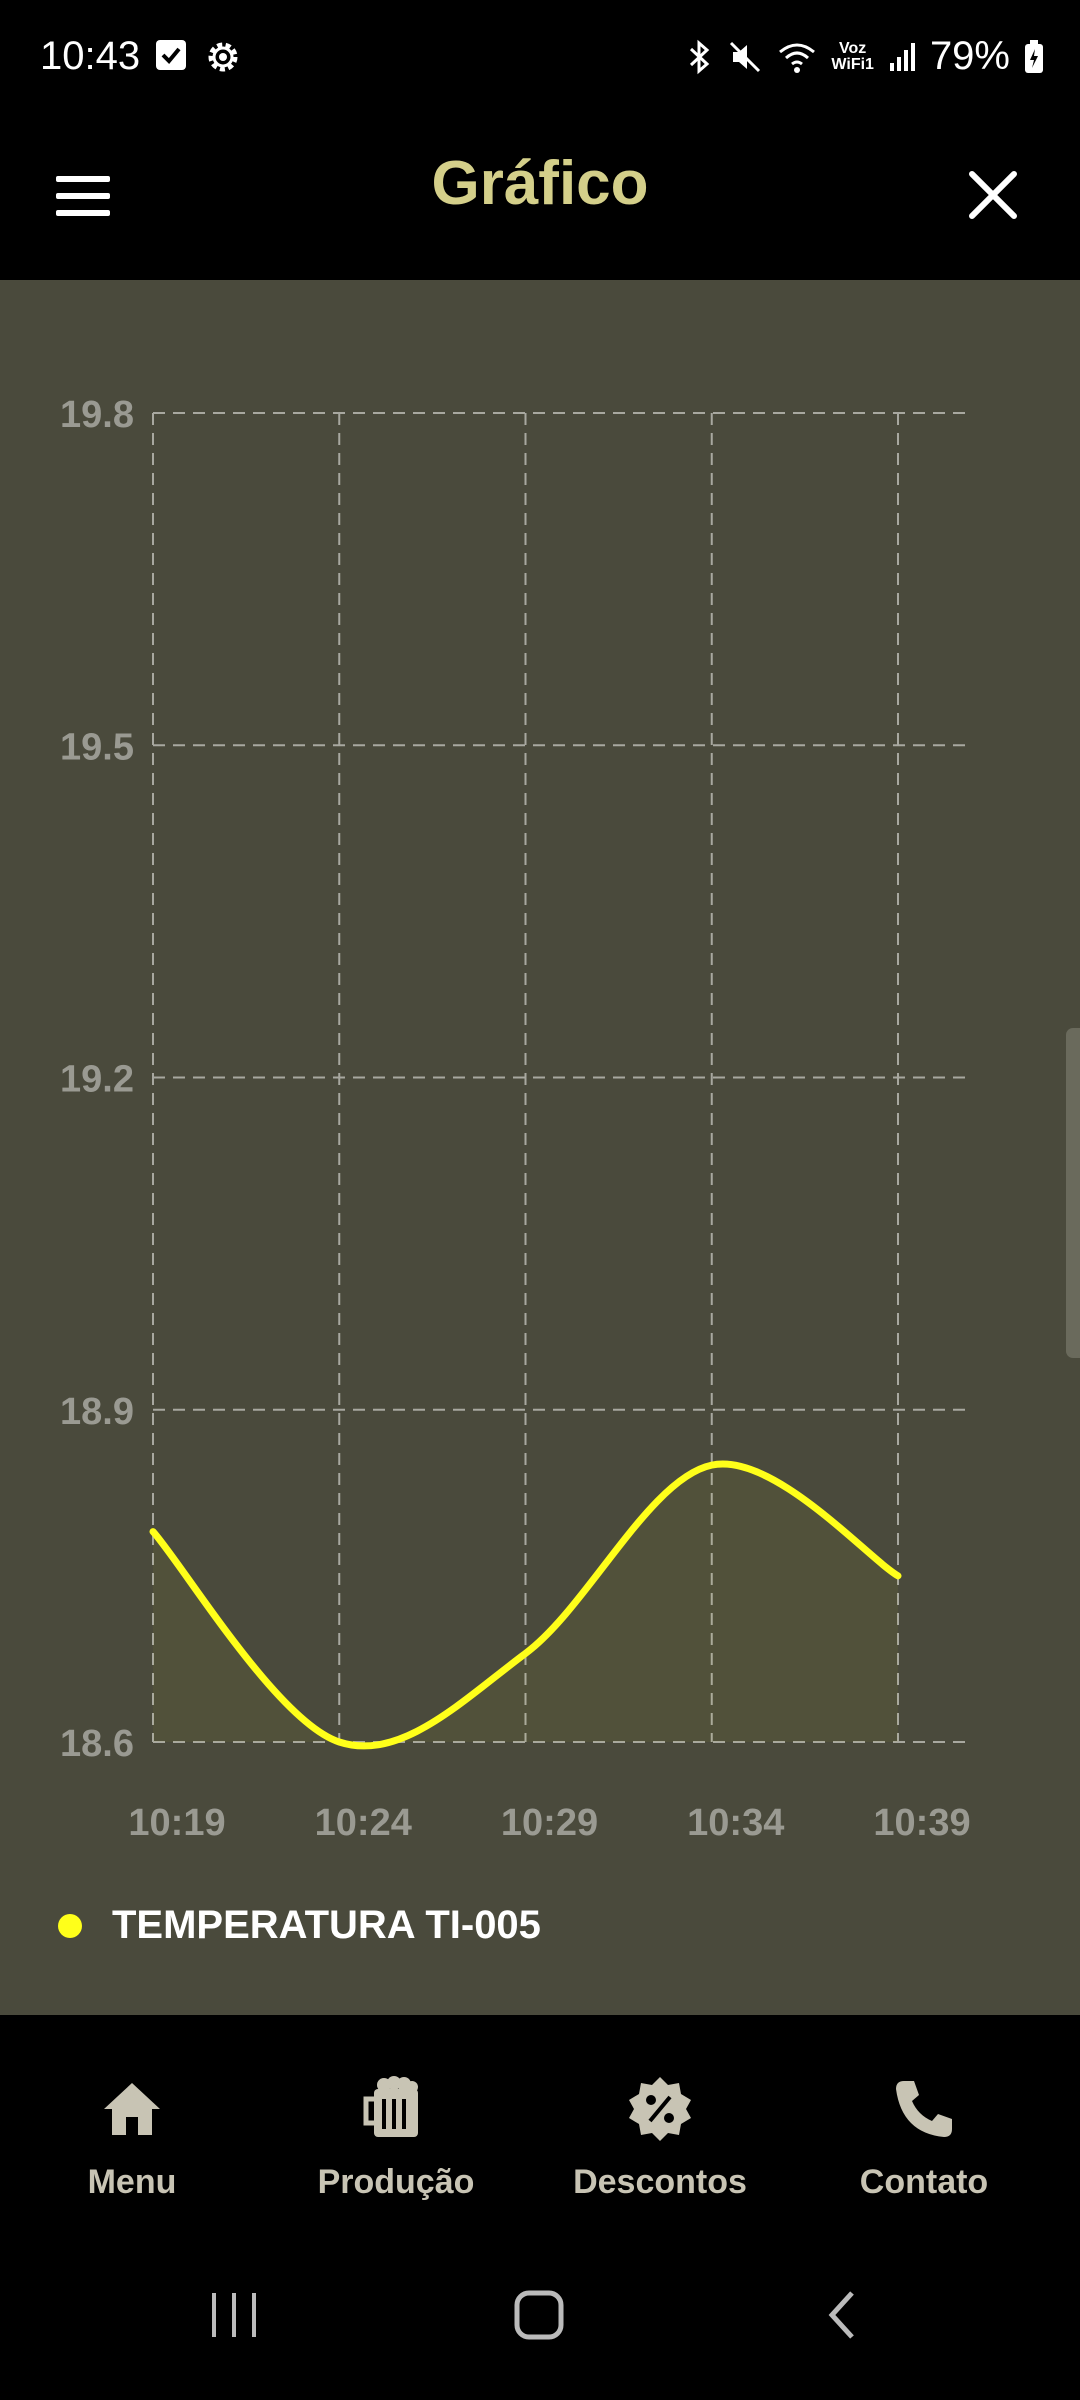 The width and height of the screenshot is (1080, 2400). I want to click on system-navigation-bar, so click(540, 2315).